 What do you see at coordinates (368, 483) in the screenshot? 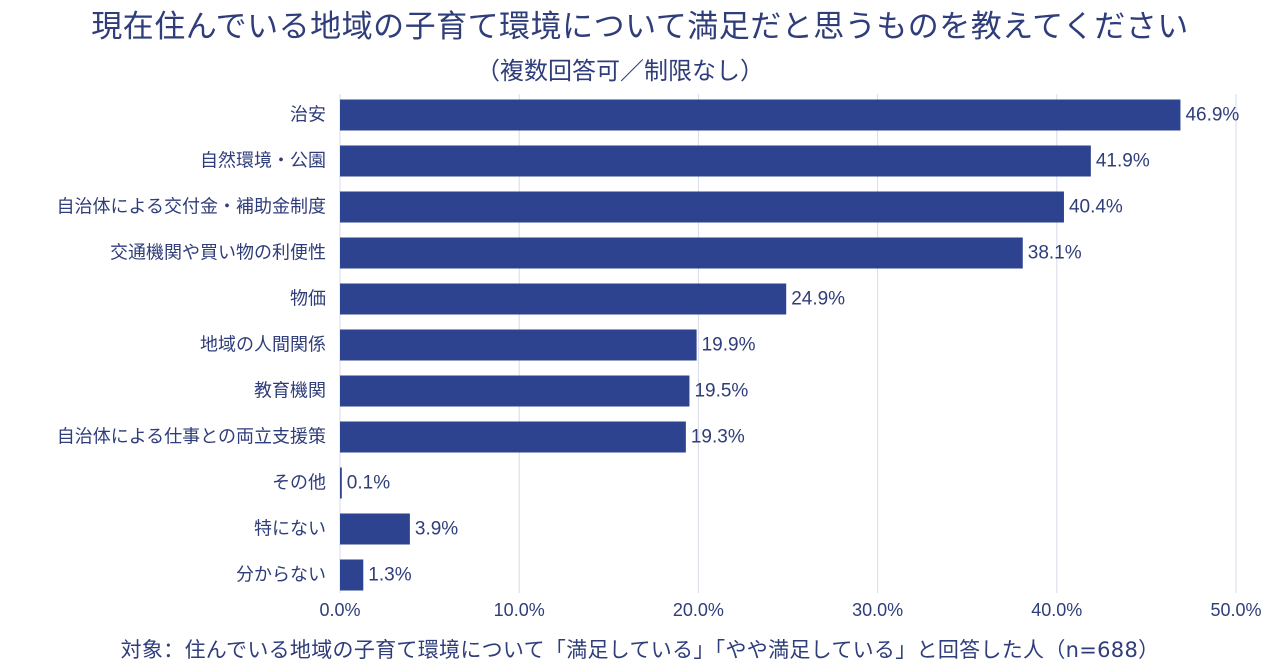
I see `value-label-8: 0.1%` at bounding box center [368, 483].